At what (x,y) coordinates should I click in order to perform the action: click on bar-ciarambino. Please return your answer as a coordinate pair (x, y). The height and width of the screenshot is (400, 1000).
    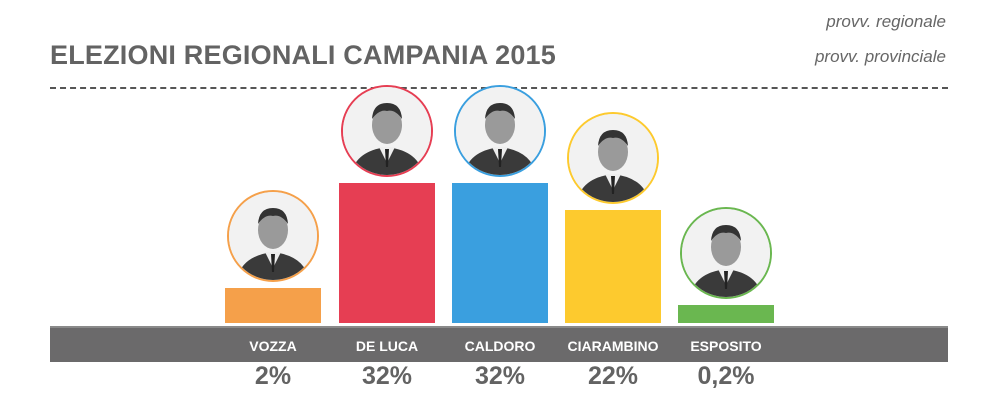
    Looking at the image, I should click on (613, 266).